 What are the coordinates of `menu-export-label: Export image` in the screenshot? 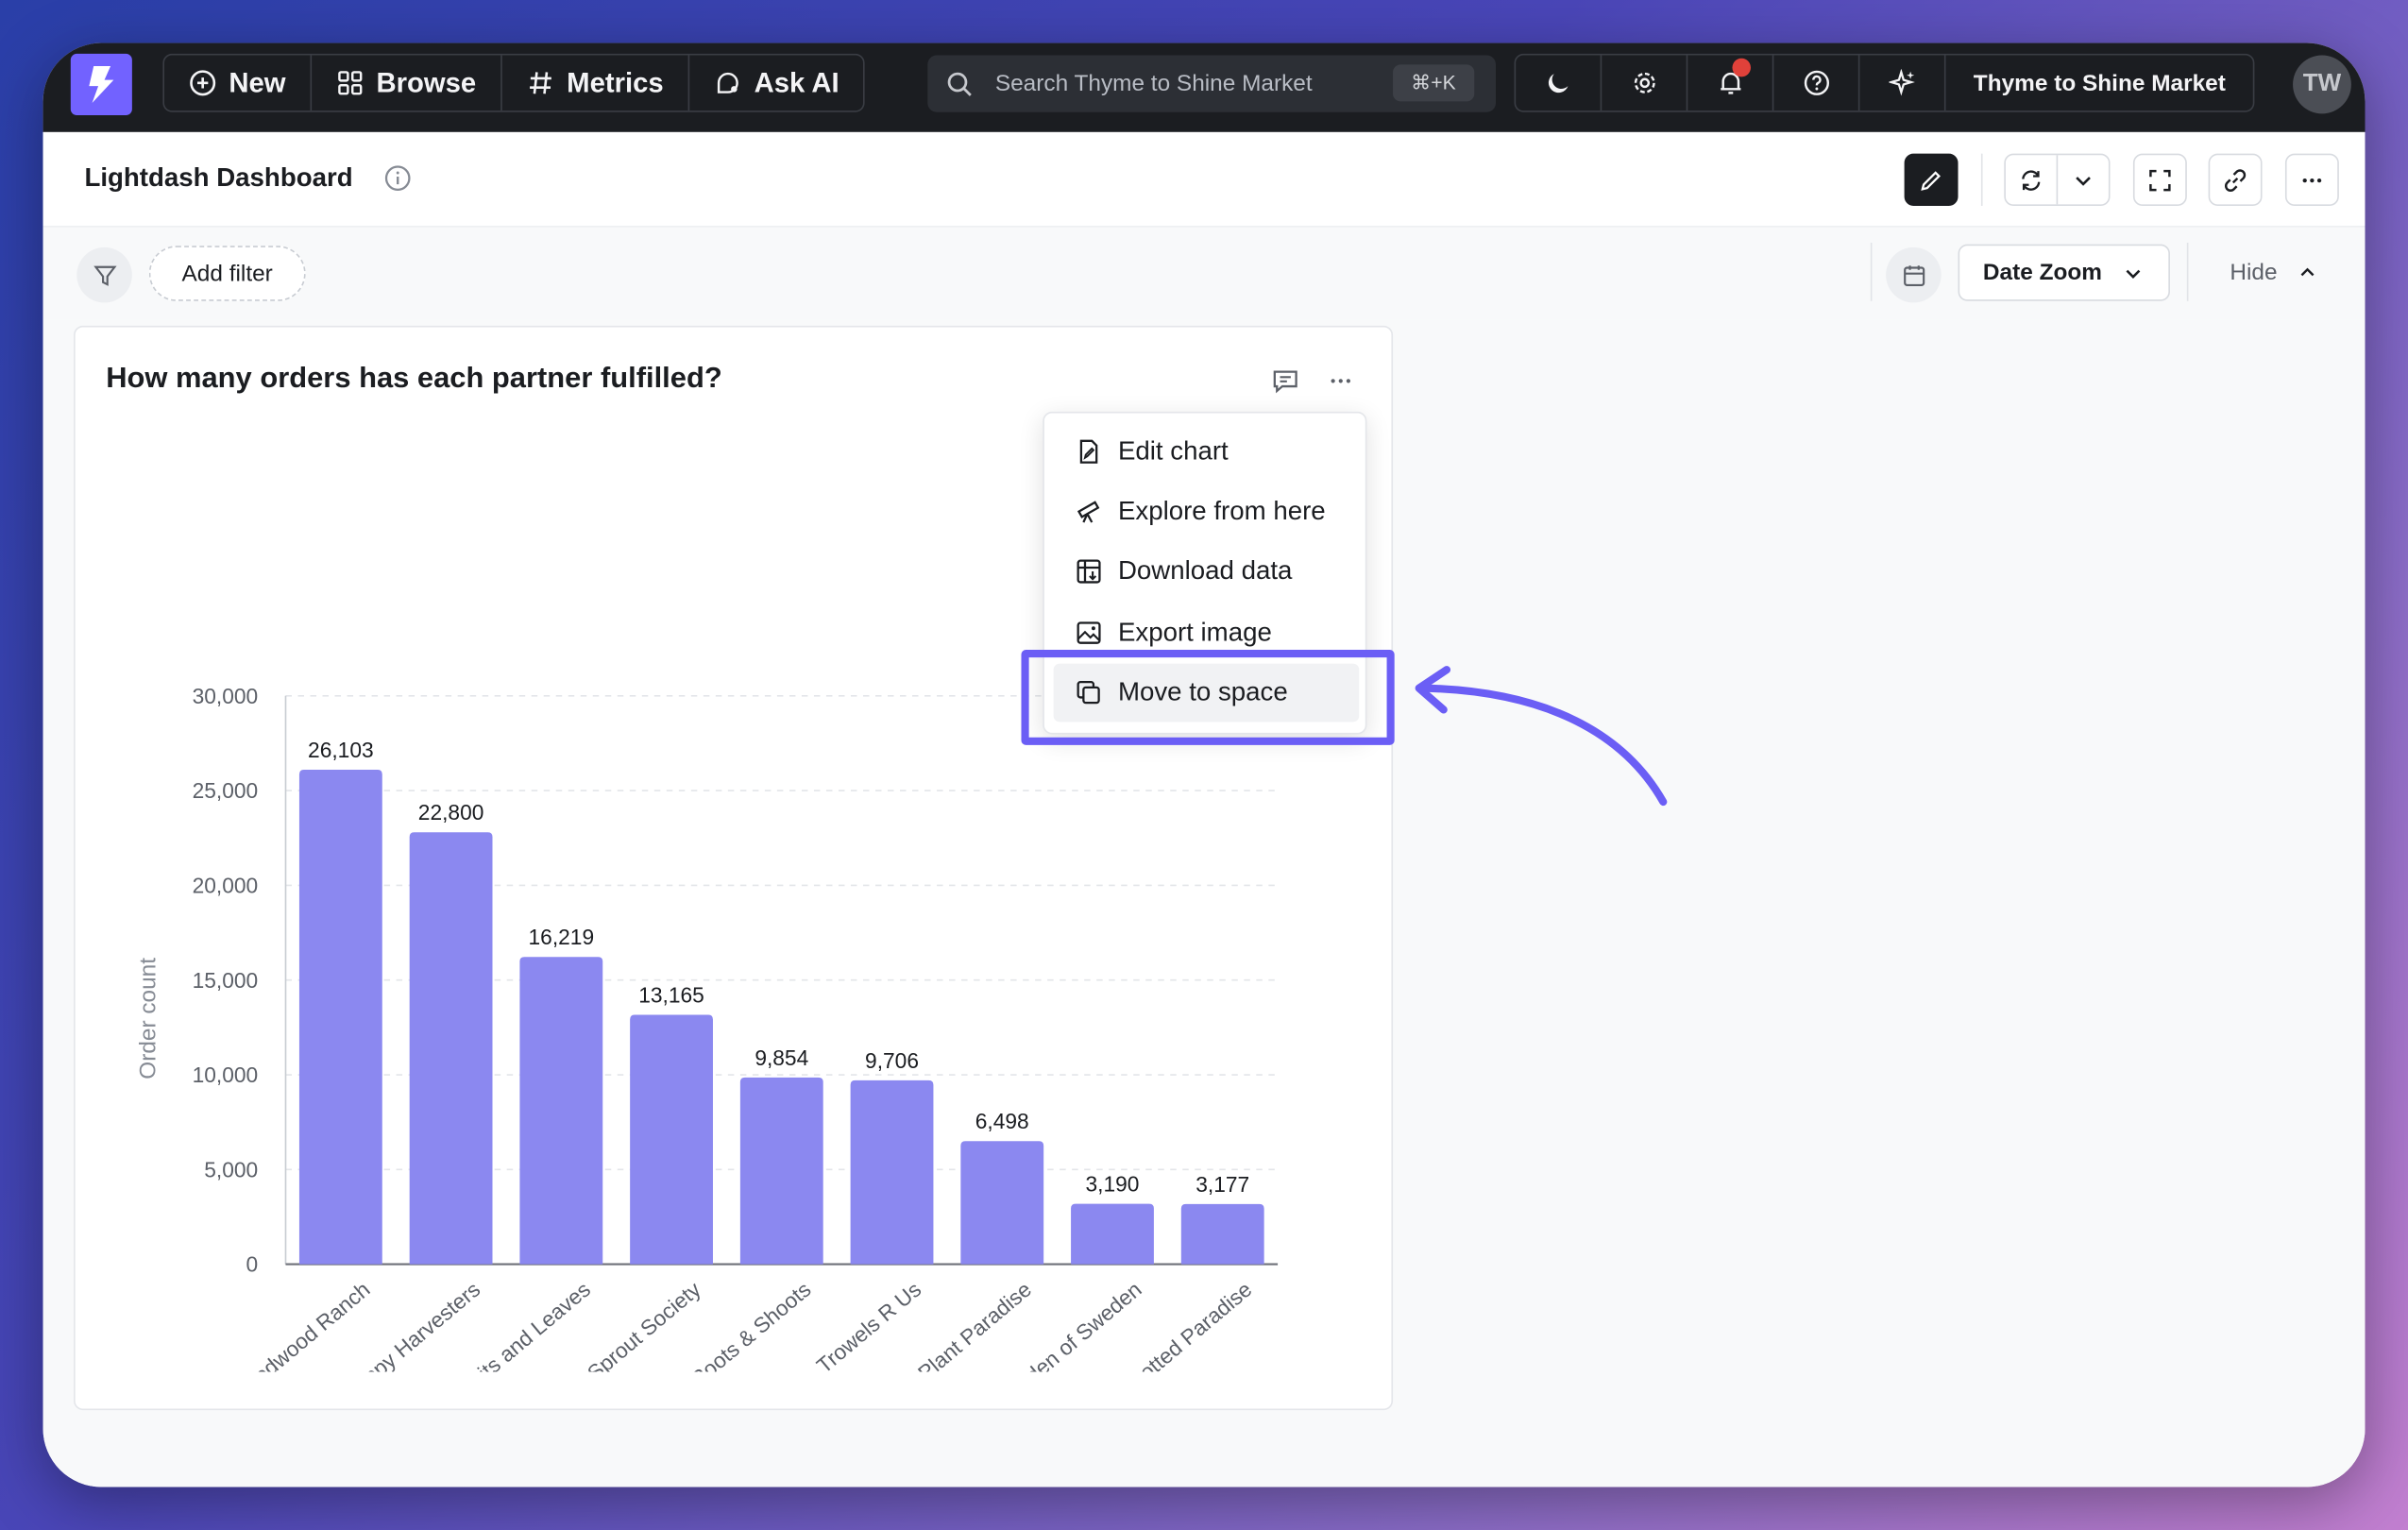 It's located at (1194, 632).